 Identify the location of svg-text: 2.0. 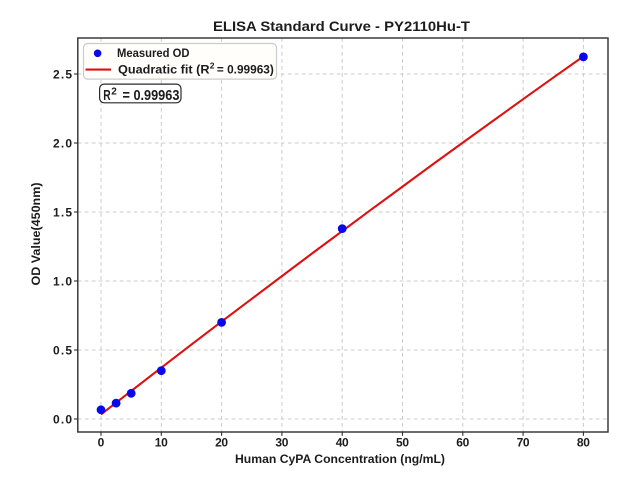
(62, 144).